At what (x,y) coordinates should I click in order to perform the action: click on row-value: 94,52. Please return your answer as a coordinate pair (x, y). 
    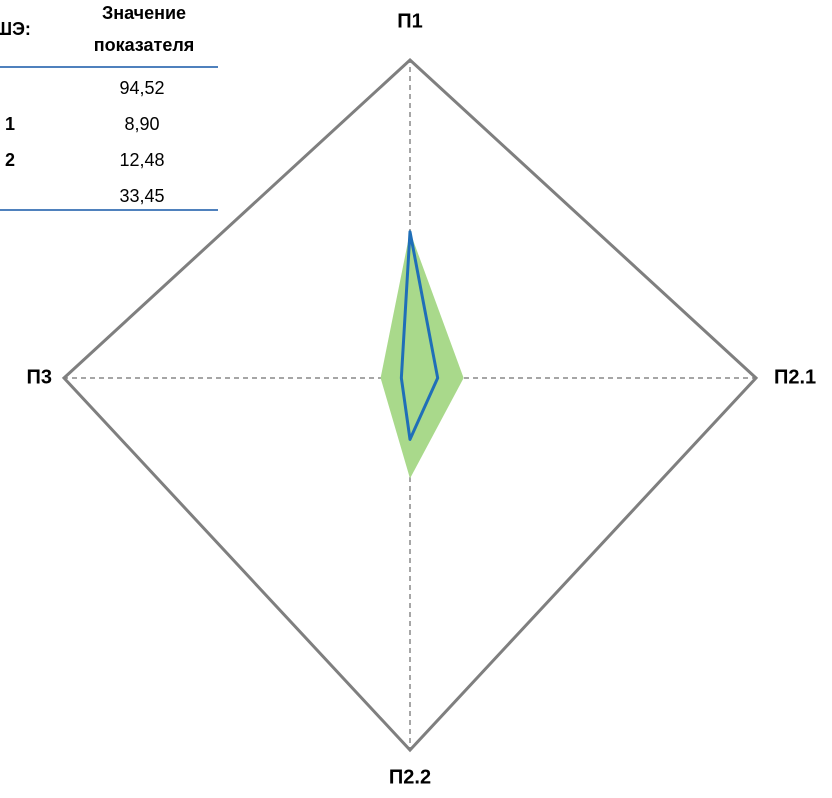
    Looking at the image, I should click on (141, 88).